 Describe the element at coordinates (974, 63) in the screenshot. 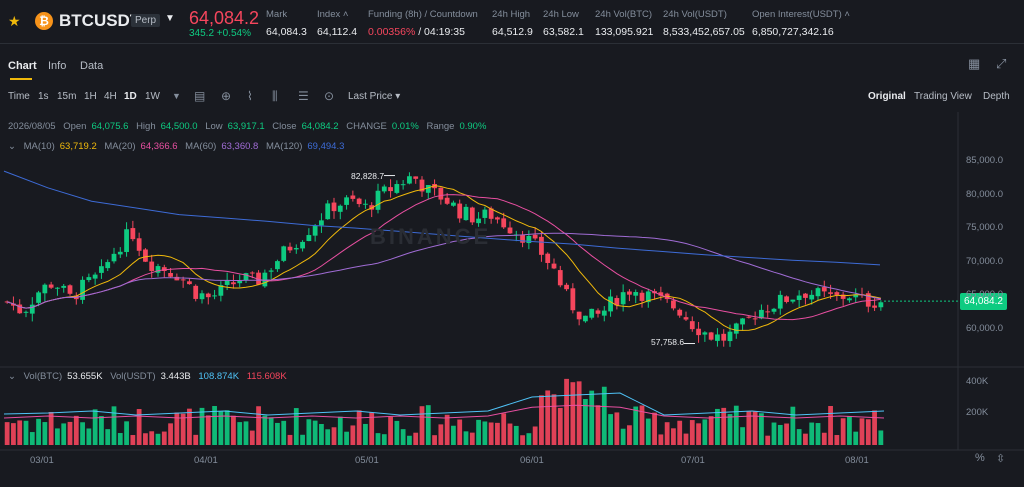

I see `grid-layout-icon: ▦` at that location.